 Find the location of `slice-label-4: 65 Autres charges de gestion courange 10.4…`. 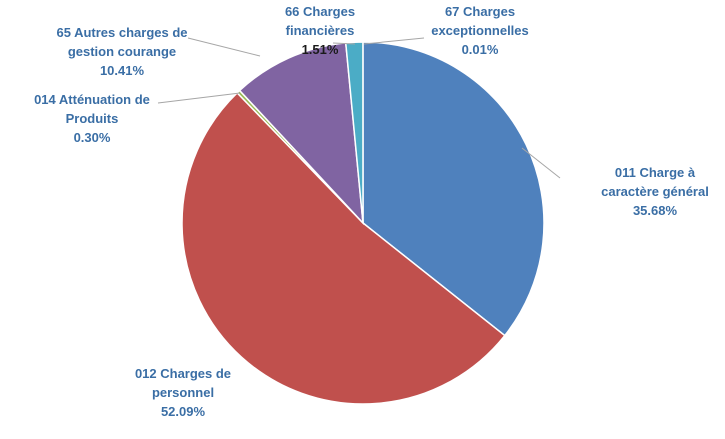

slice-label-4: 65 Autres charges de gestion courange 10.4… is located at coordinates (121, 51).